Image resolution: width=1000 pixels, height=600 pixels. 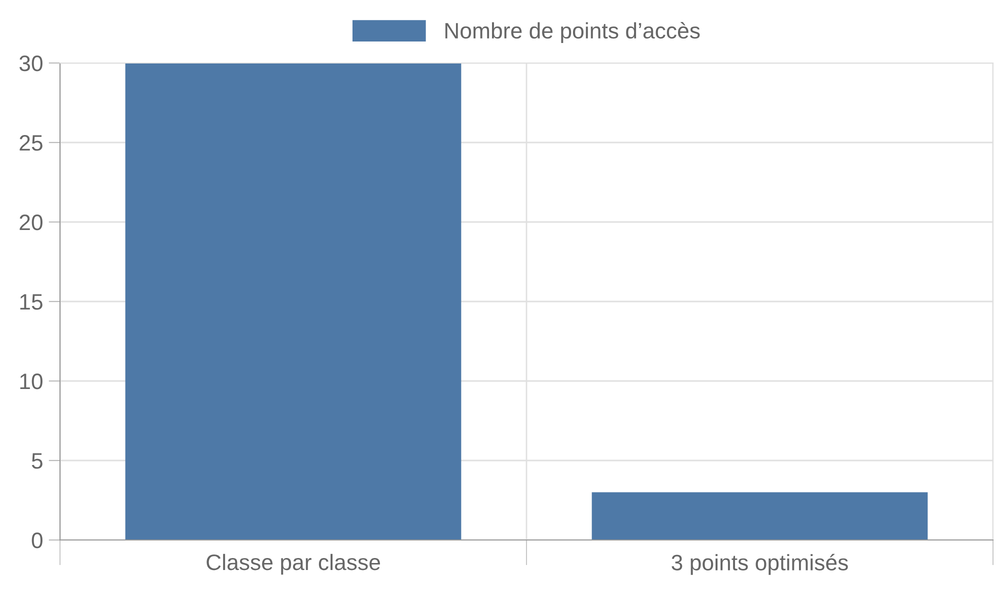 I want to click on legend-label: Nombre de points d’accès, so click(x=572, y=32).